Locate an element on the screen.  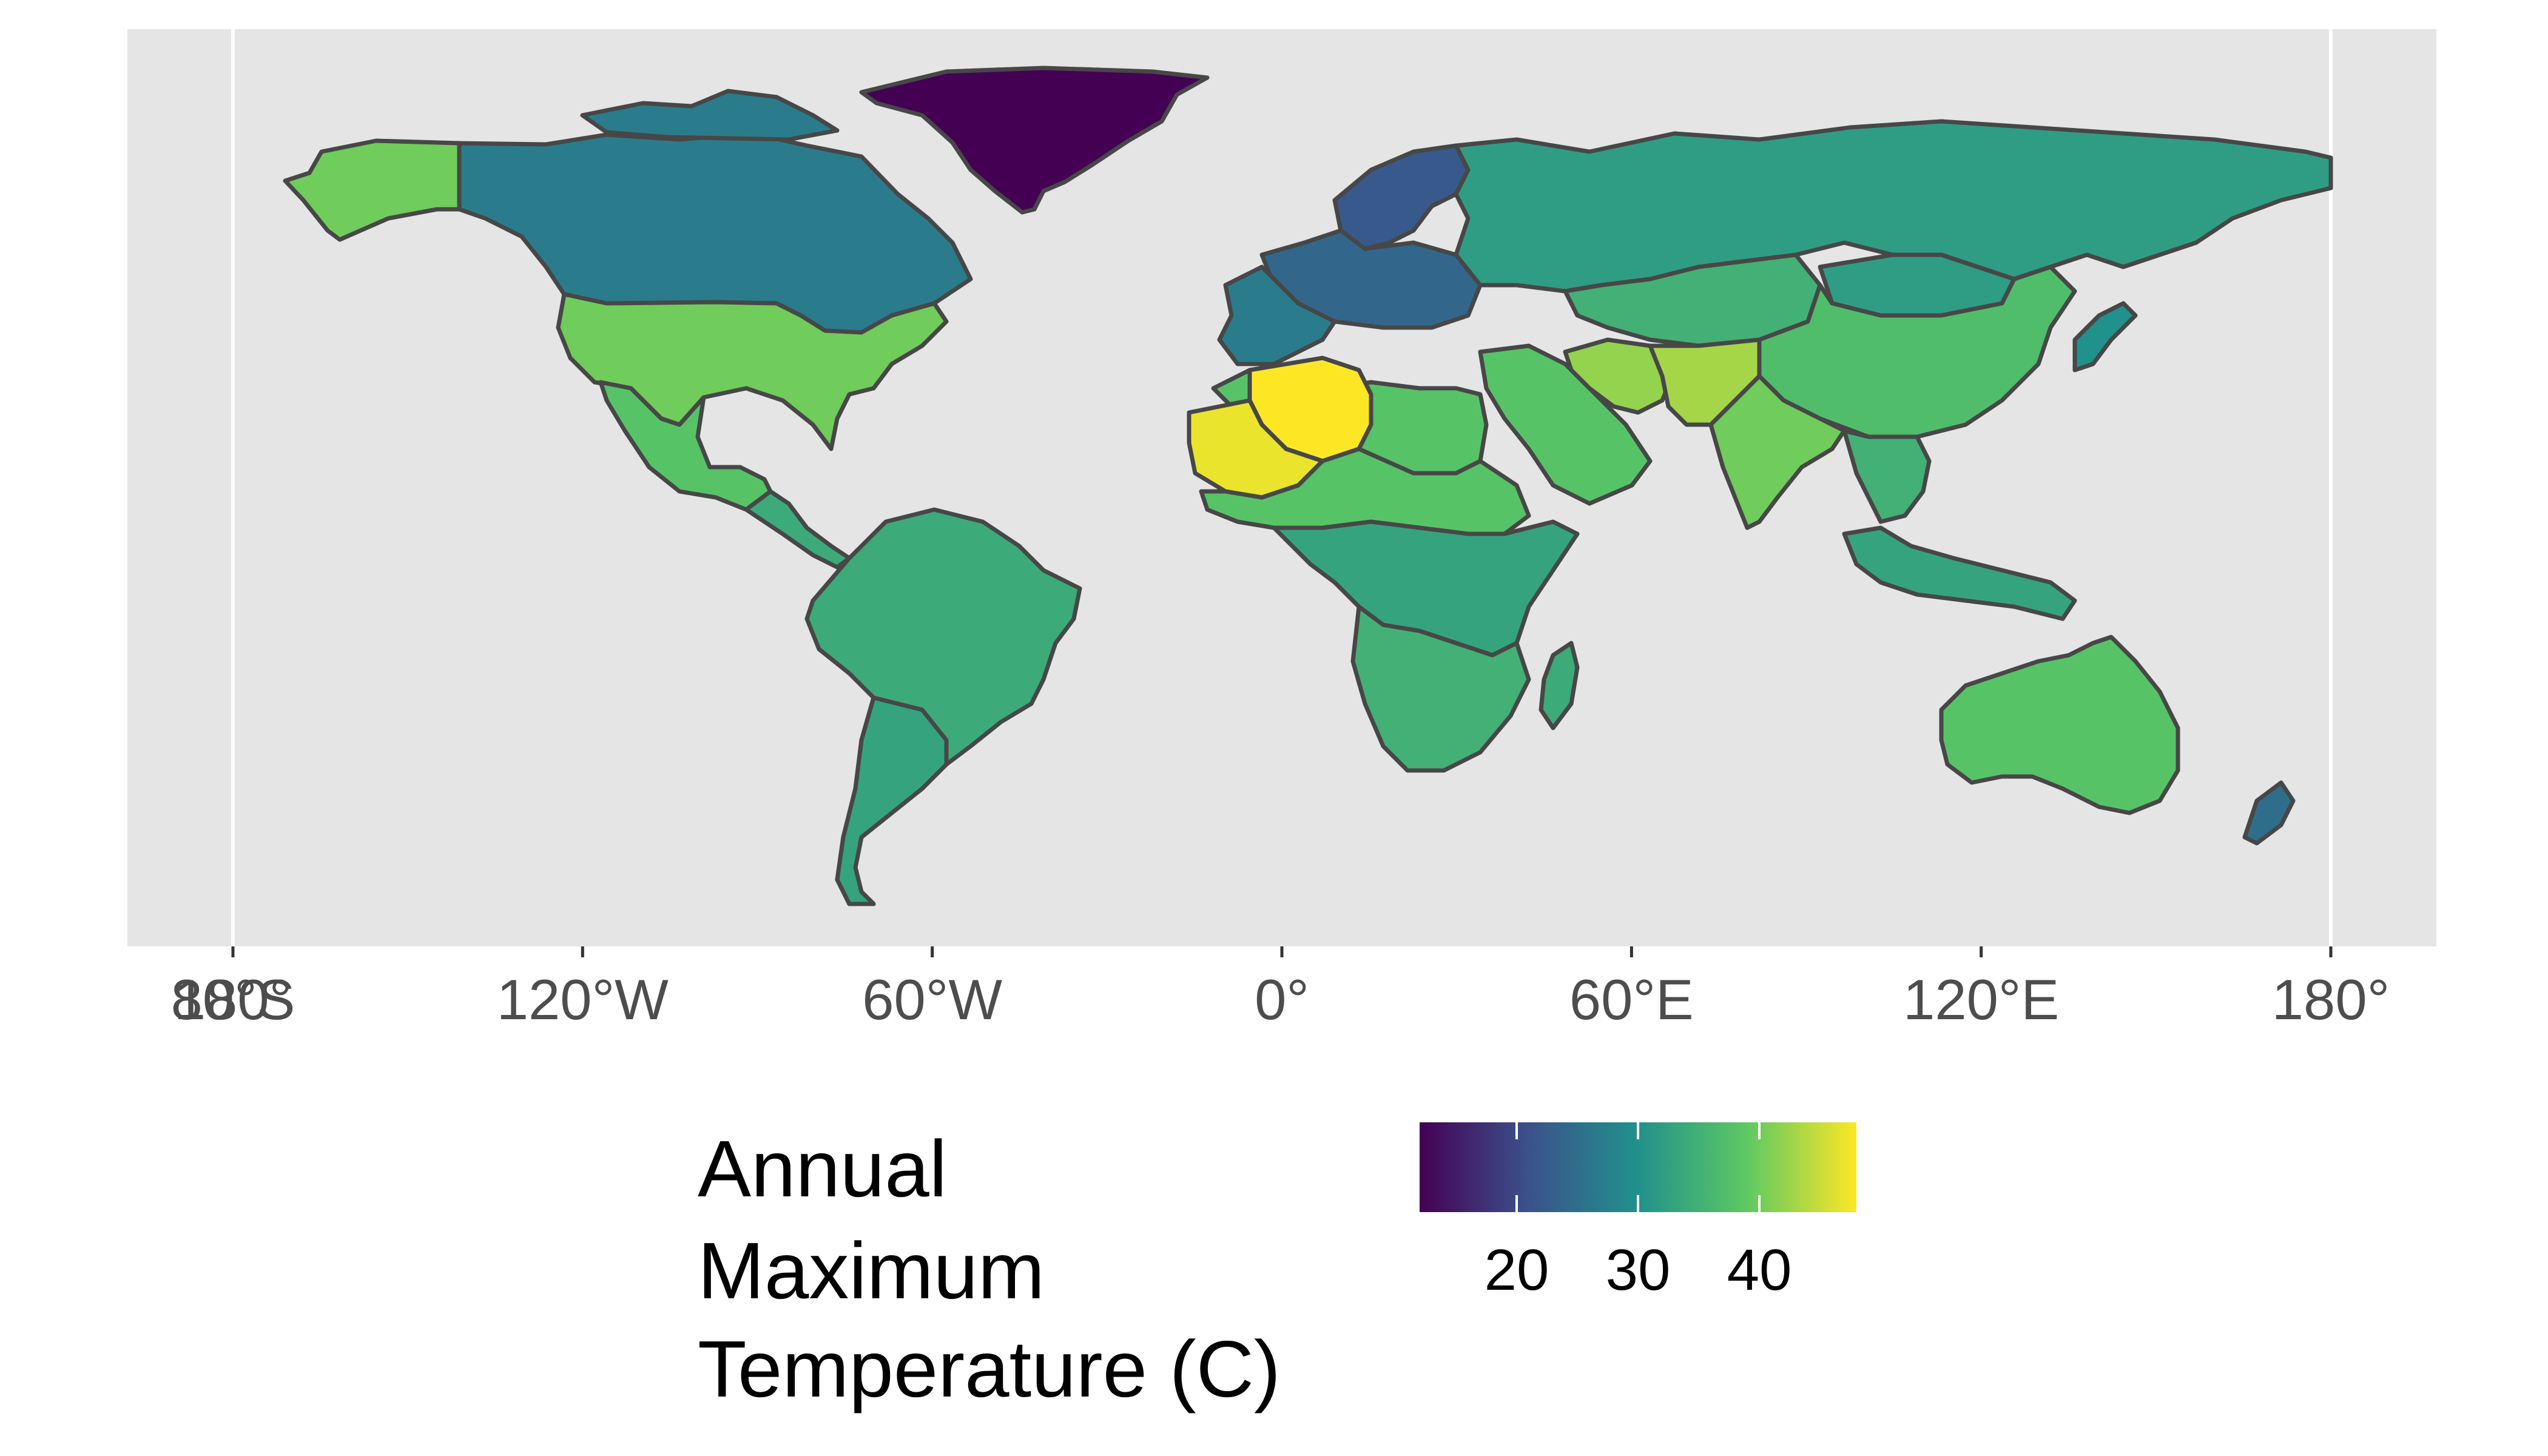
region-western-europe is located at coordinates (1277, 315).